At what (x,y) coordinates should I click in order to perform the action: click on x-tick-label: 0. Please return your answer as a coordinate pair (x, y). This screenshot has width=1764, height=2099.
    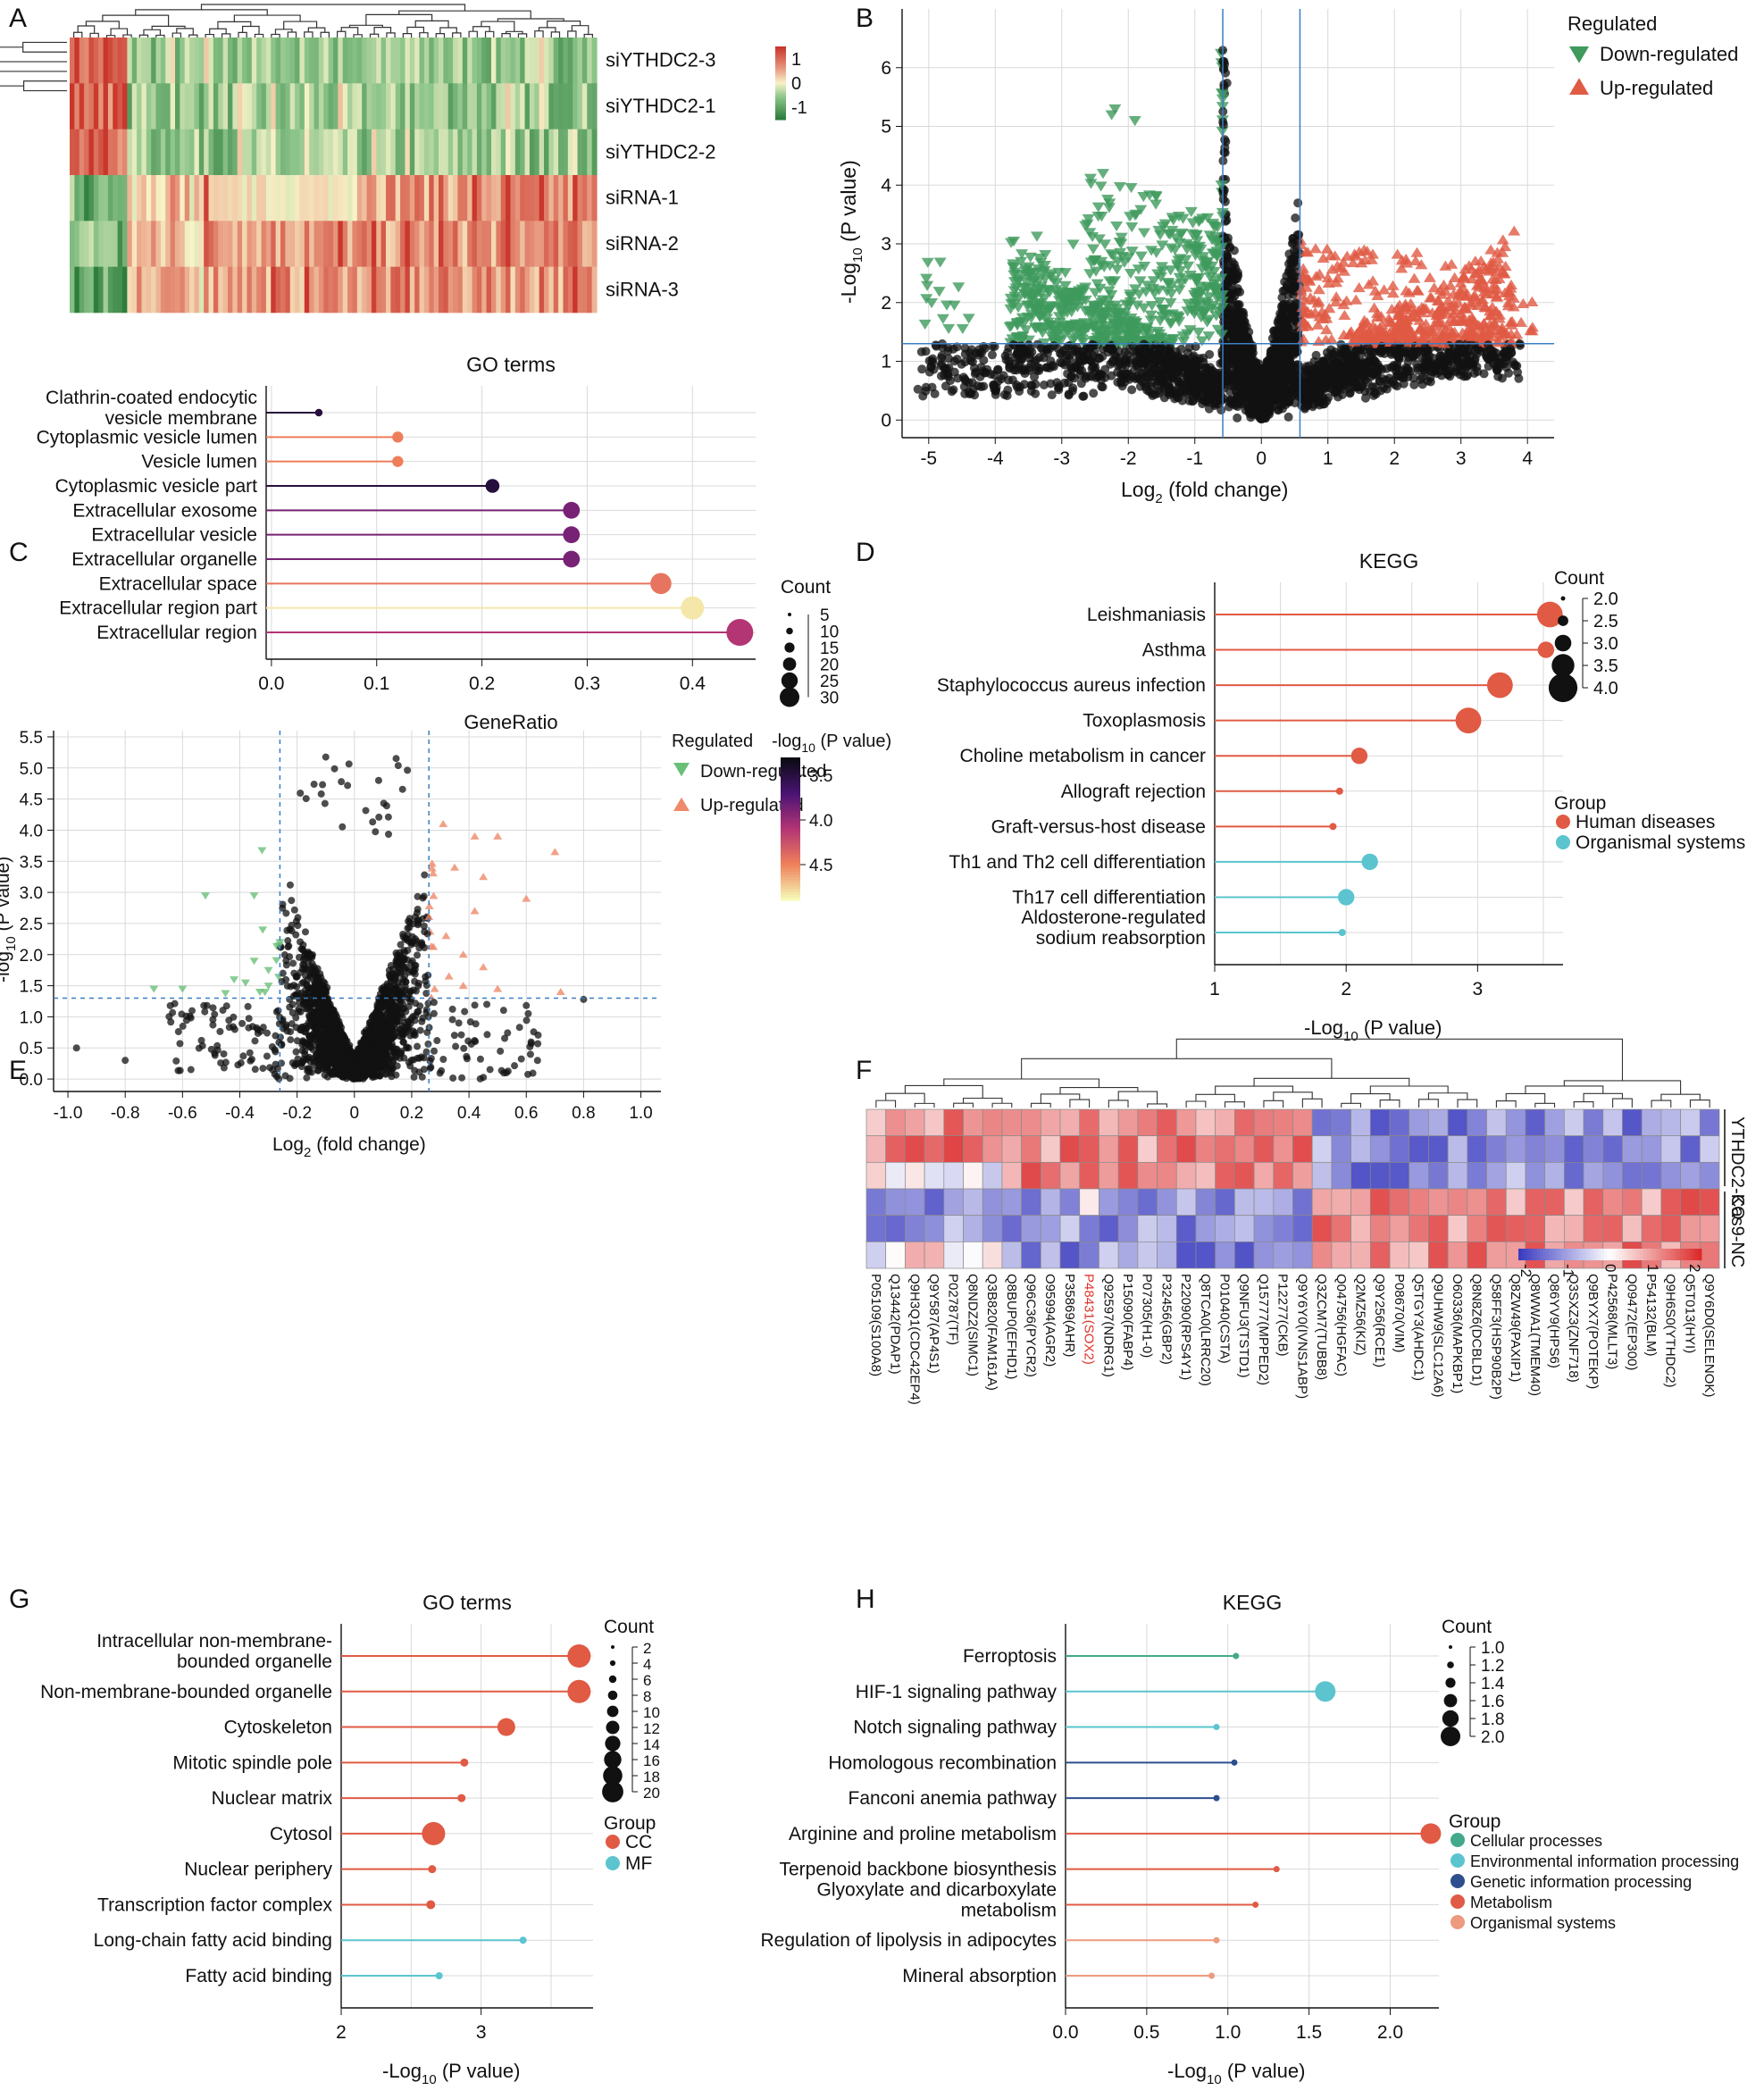
    Looking at the image, I should click on (355, 1113).